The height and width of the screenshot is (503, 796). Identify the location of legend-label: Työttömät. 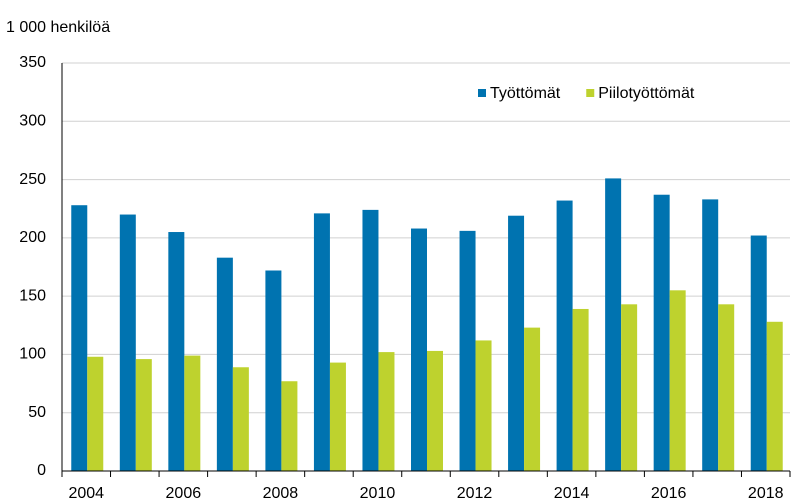
(525, 93).